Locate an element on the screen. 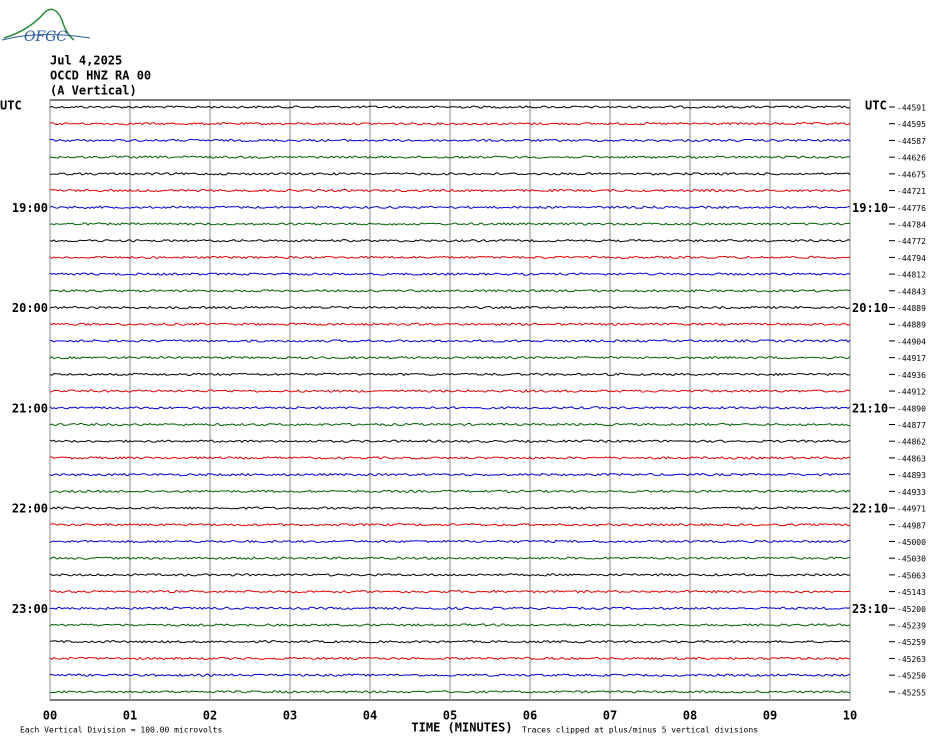  x-tick-label: 06 is located at coordinates (530, 716).